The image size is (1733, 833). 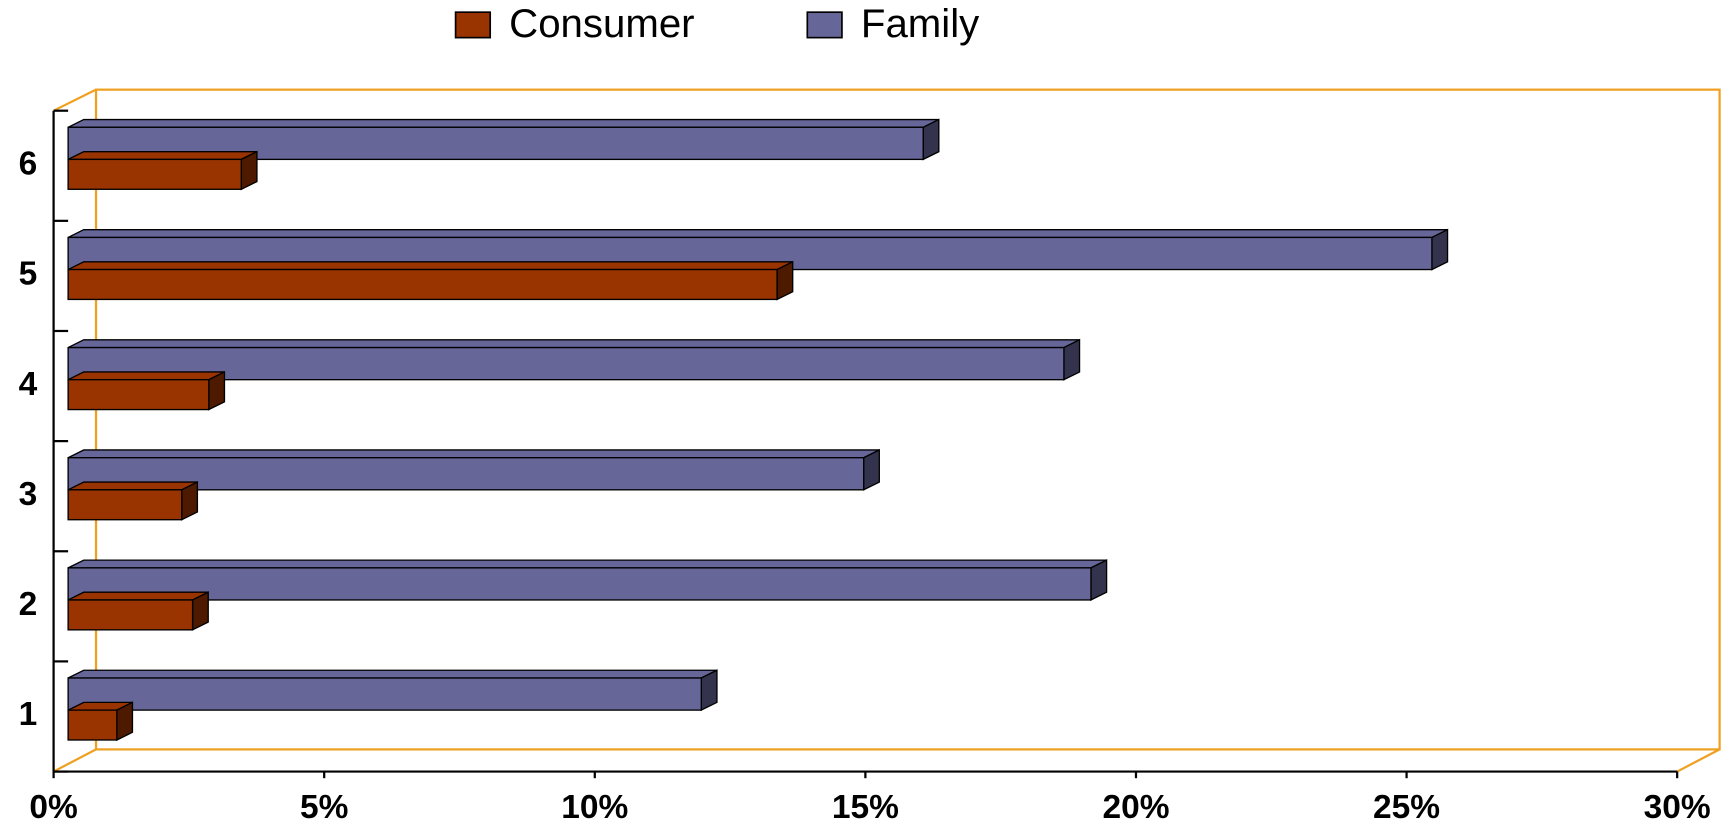 What do you see at coordinates (53, 807) in the screenshot?
I see `x-tick-label: 0%` at bounding box center [53, 807].